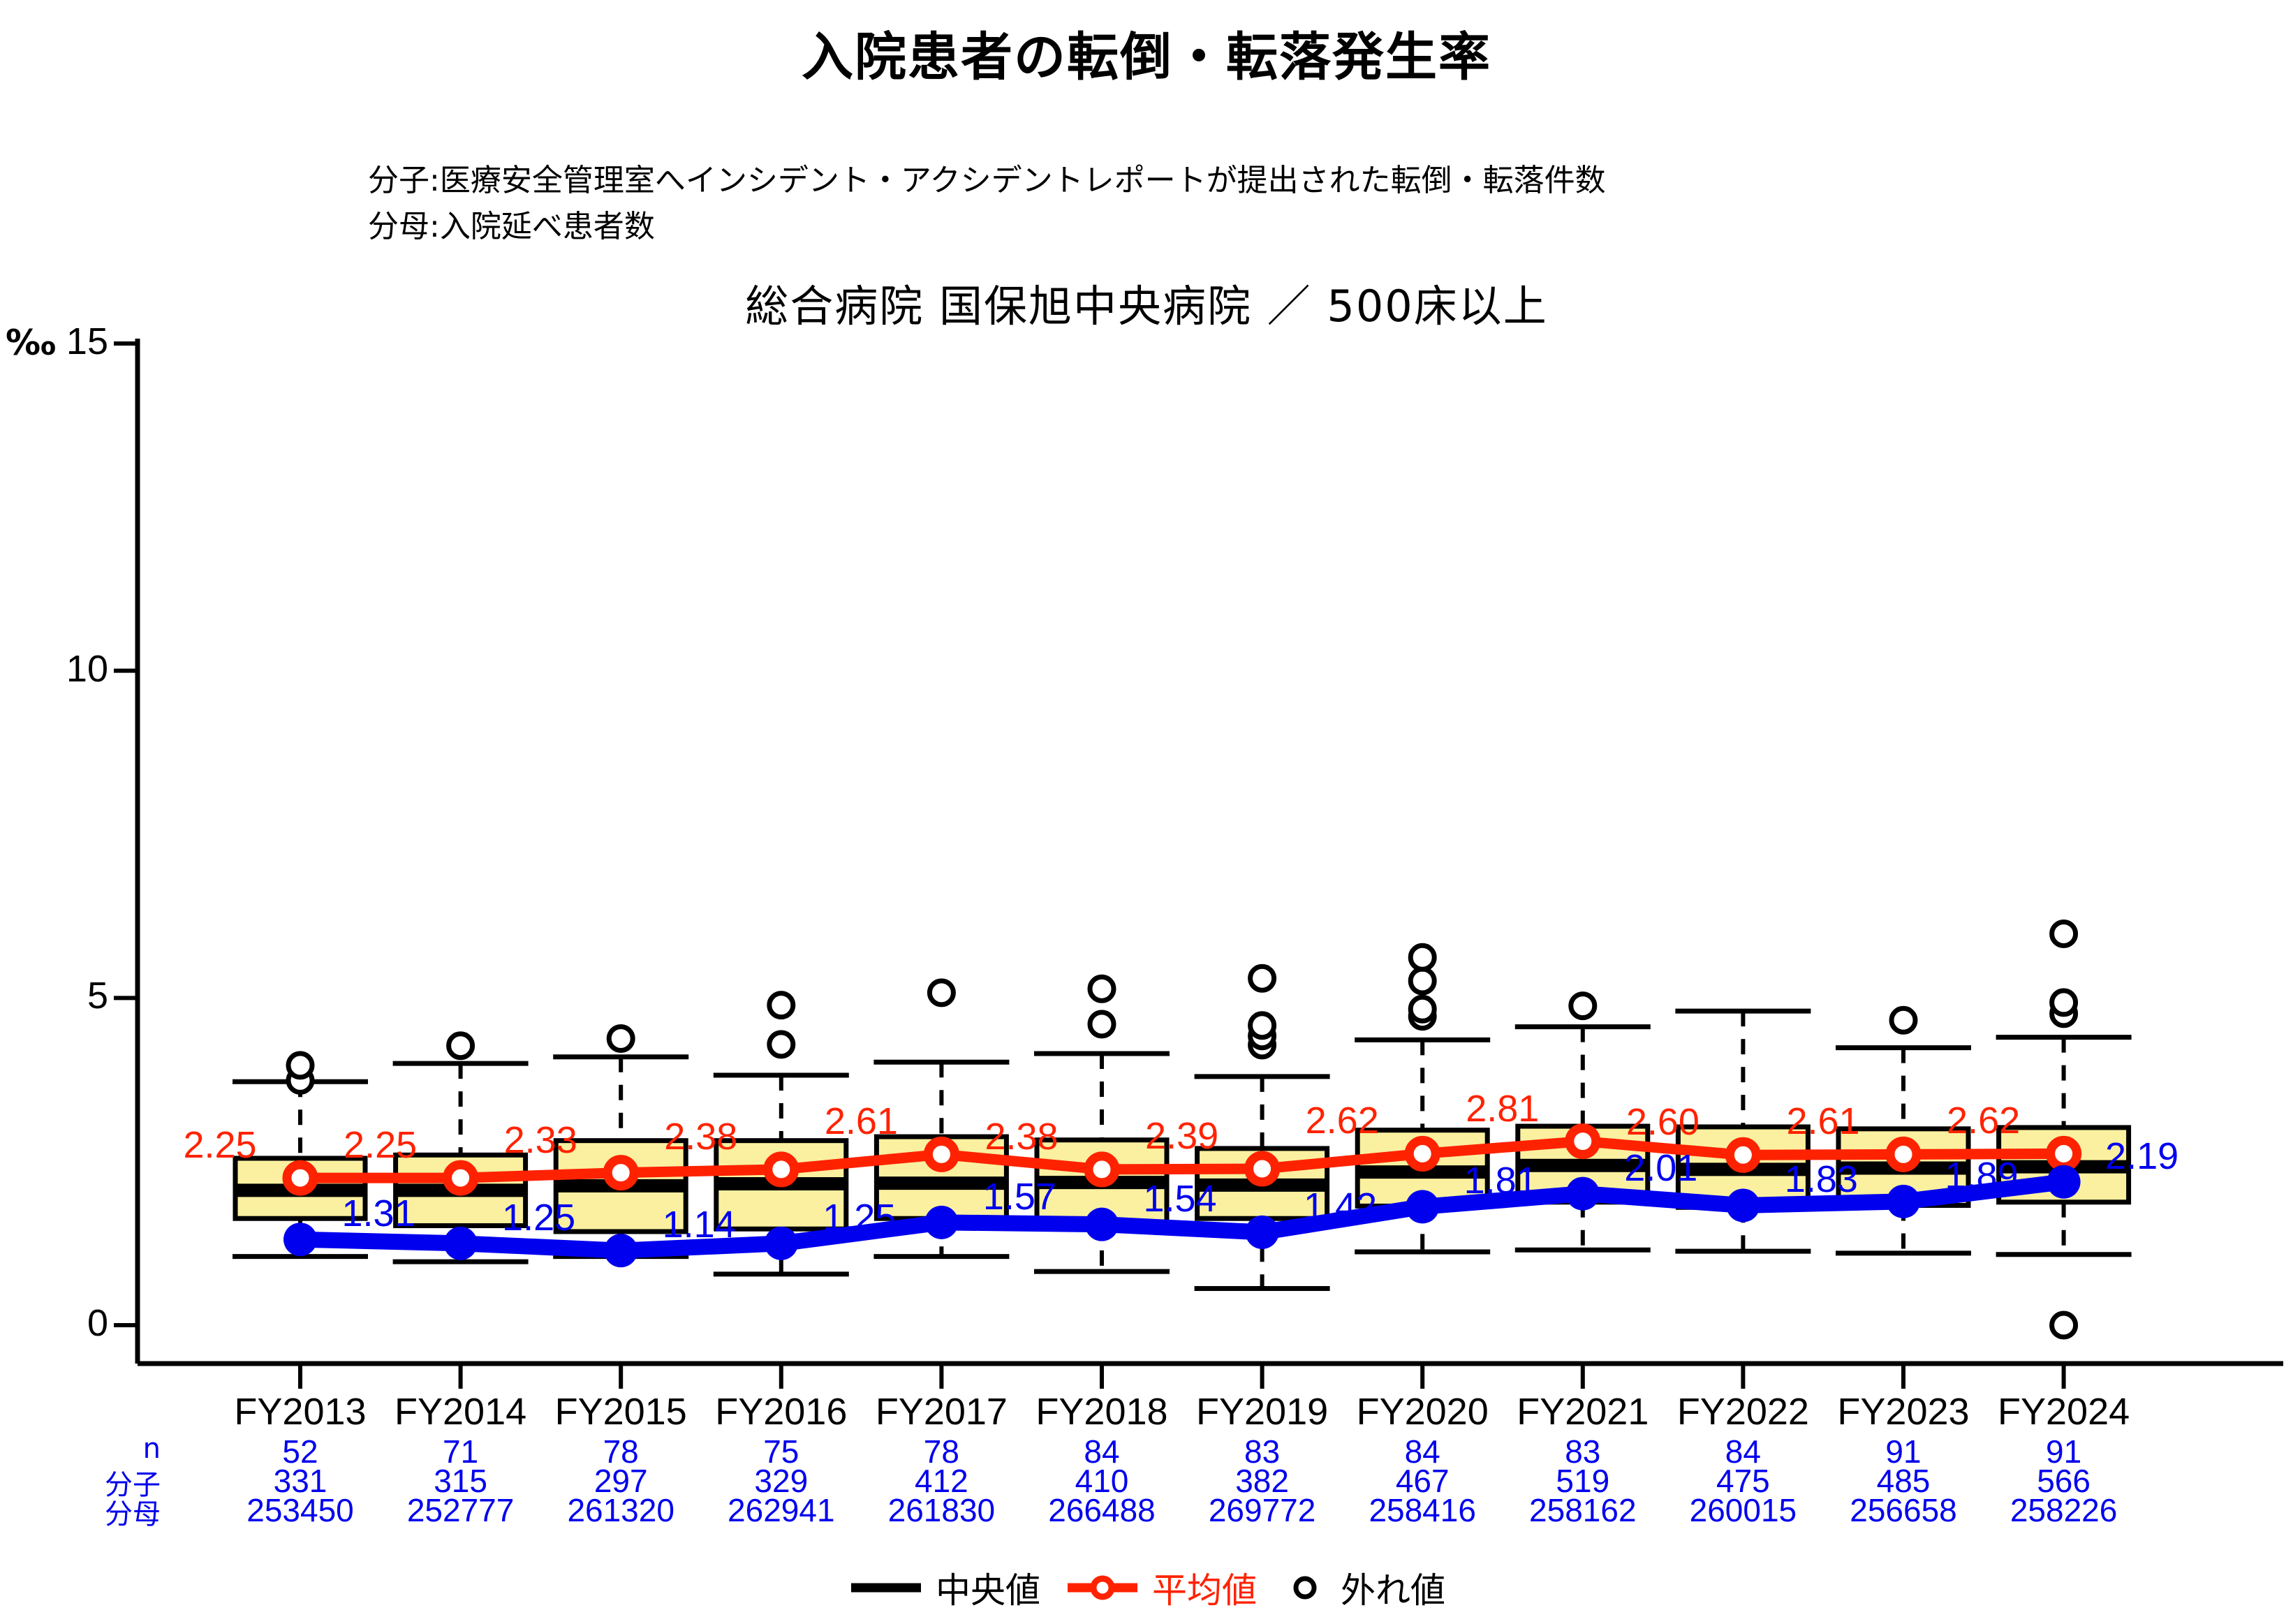  I want to click on y-axis-tick-label: 0, so click(98, 1323).